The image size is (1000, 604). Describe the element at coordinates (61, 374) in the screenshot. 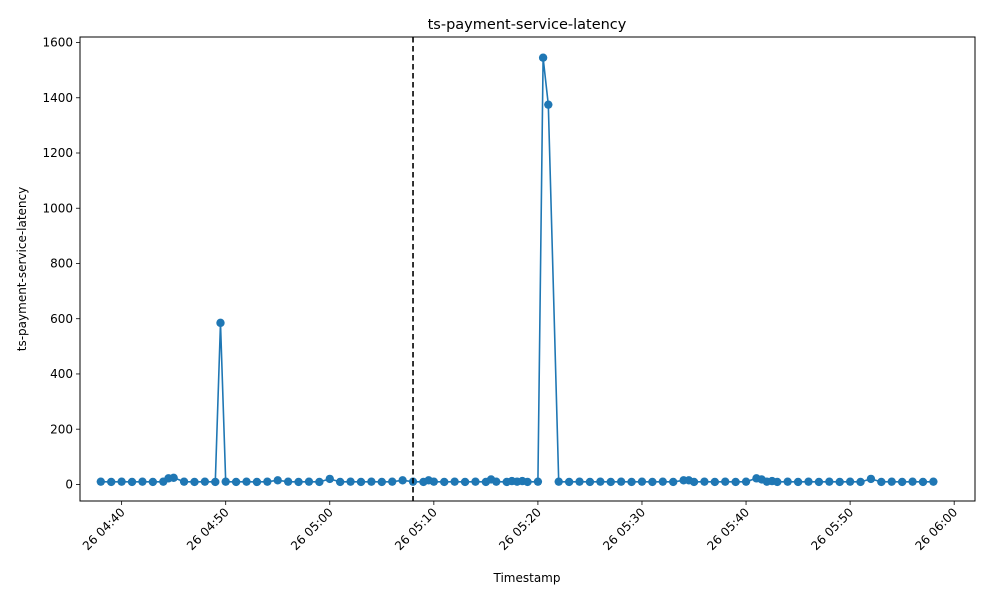

I see `y-tick-label: 400` at that location.